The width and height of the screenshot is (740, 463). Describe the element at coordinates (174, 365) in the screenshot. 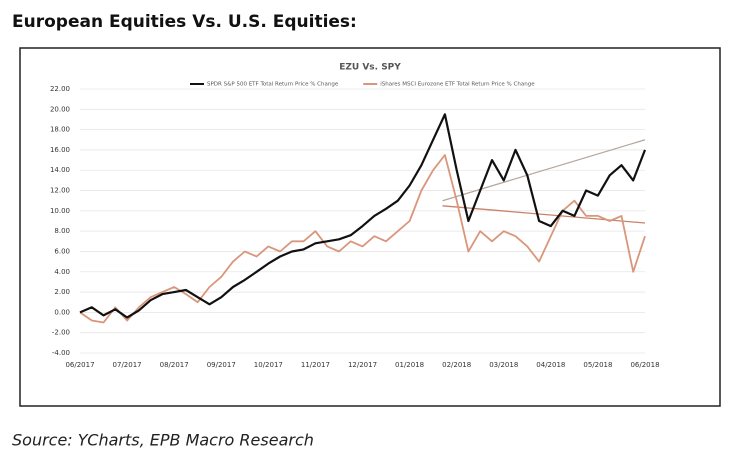

I see `x-tick-label: 08/2017` at that location.